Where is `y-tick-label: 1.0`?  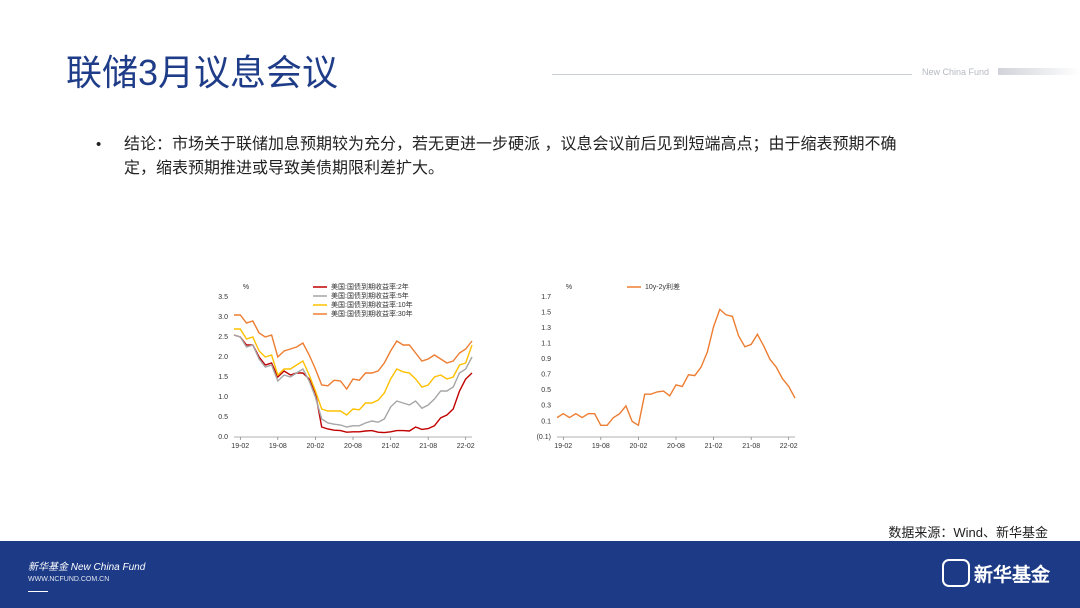
y-tick-label: 1.0 is located at coordinates (223, 397).